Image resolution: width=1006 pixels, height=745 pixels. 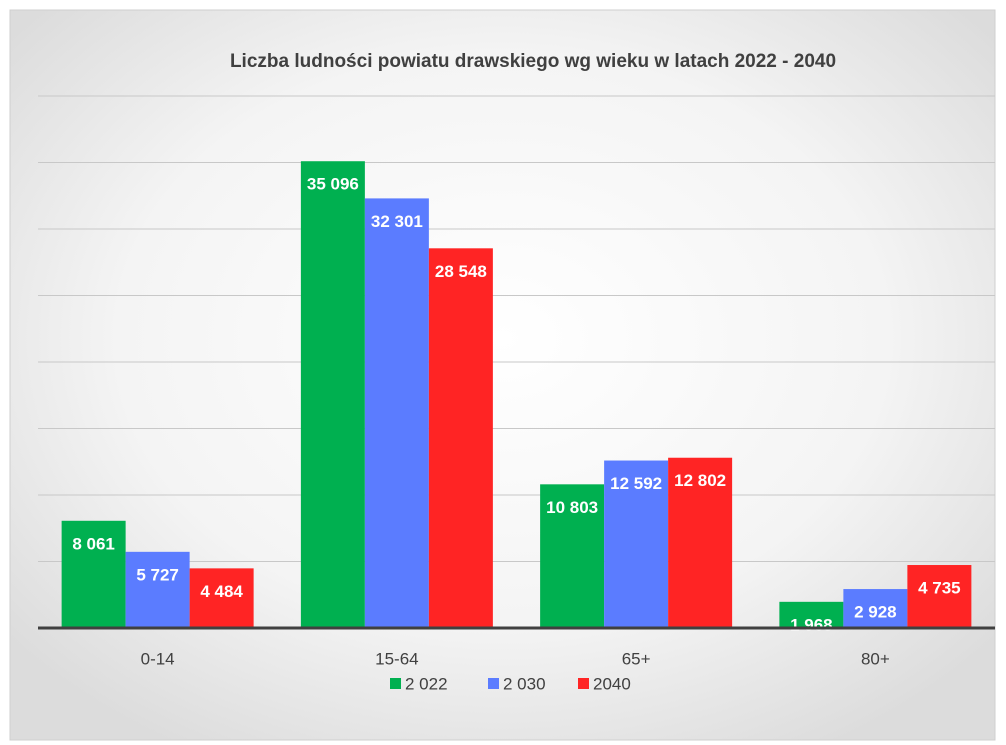 What do you see at coordinates (612, 683) in the screenshot?
I see `legend-label: 2040` at bounding box center [612, 683].